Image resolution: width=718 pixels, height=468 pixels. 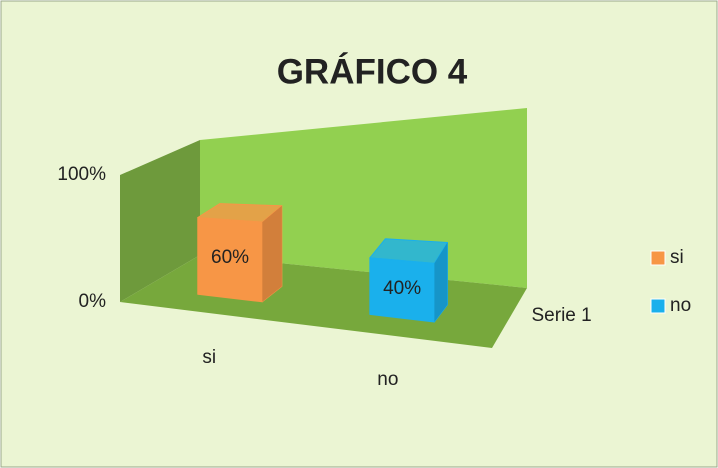 I want to click on depth-axis-label: Serie 1, so click(x=562, y=315).